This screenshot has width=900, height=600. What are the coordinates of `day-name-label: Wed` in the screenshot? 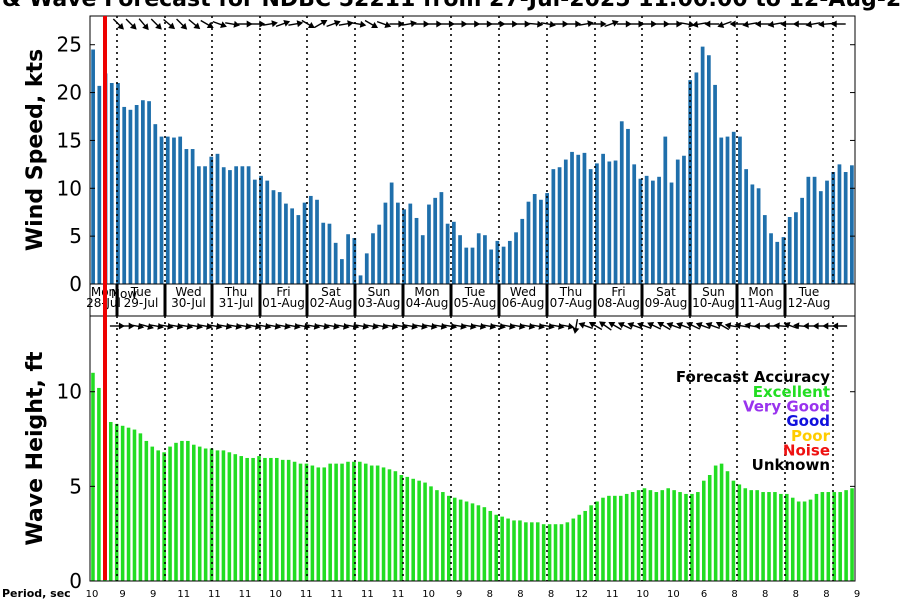 It's located at (188, 292).